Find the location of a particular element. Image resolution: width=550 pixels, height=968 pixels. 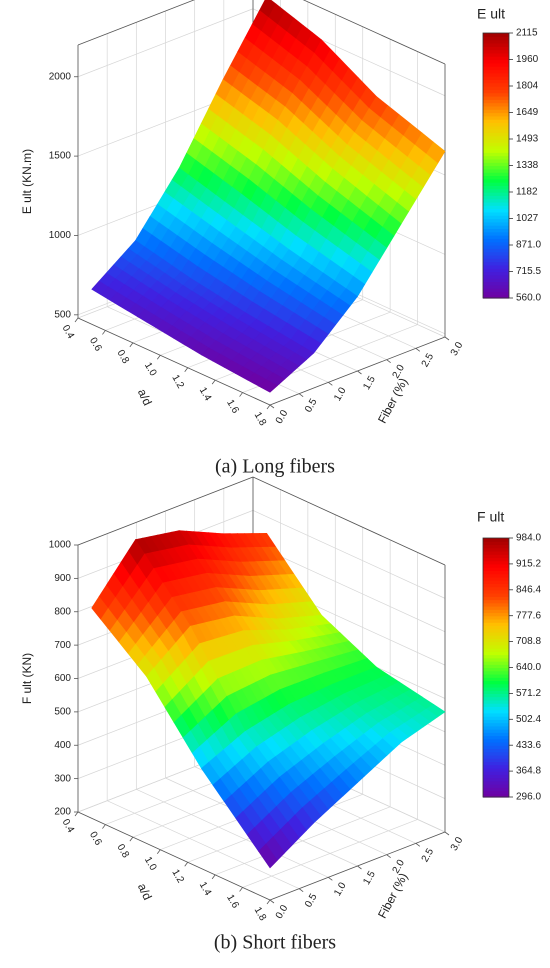

x-tick-label: 1.8 is located at coordinates (260, 419).